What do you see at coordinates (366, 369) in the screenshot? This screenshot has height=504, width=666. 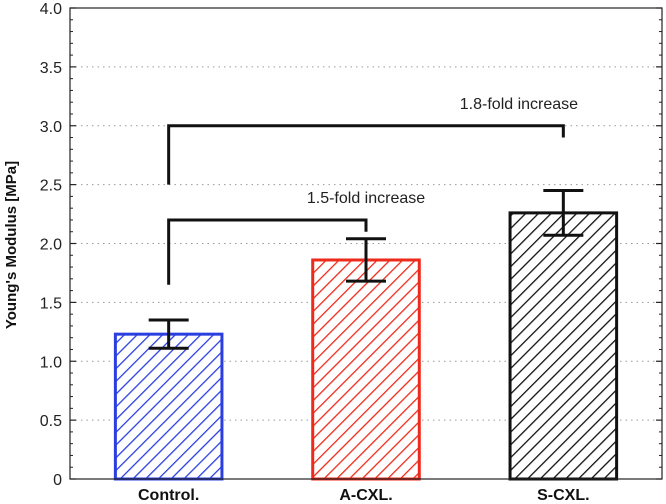 I see `bar-a-cxl` at bounding box center [366, 369].